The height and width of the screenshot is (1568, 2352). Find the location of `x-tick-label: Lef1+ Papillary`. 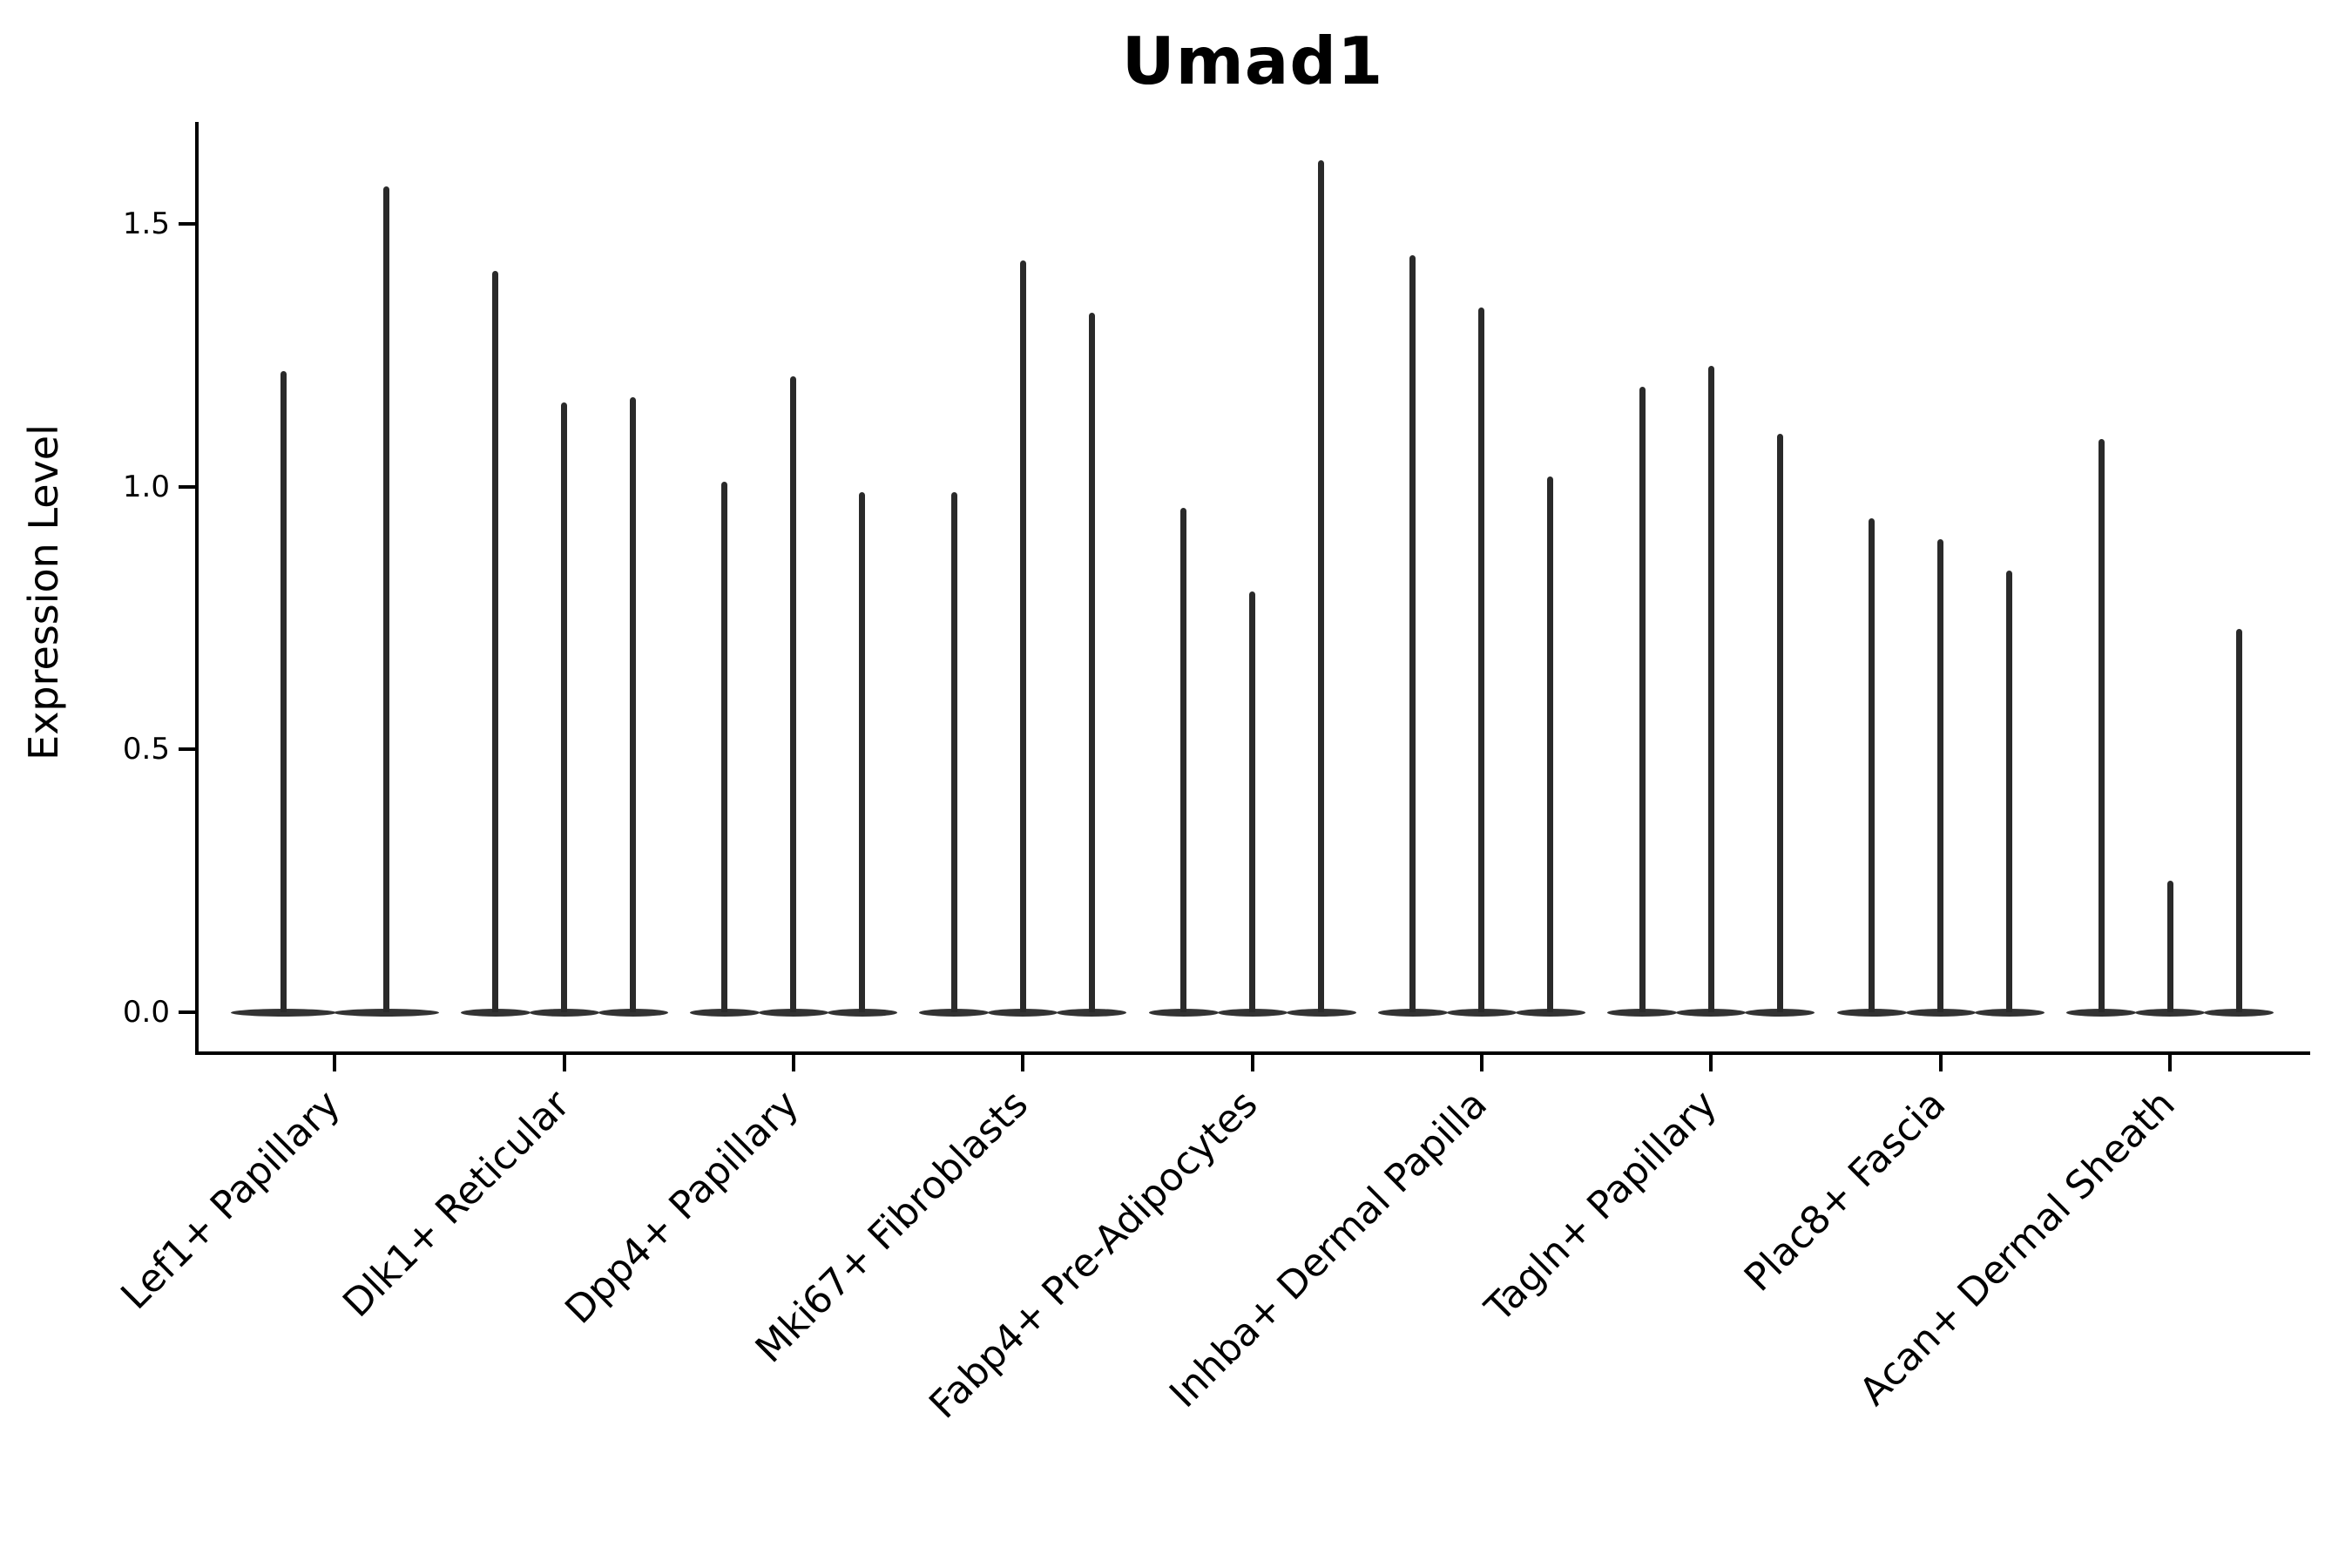

x-tick-label: Lef1+ Papillary is located at coordinates (230, 1201).